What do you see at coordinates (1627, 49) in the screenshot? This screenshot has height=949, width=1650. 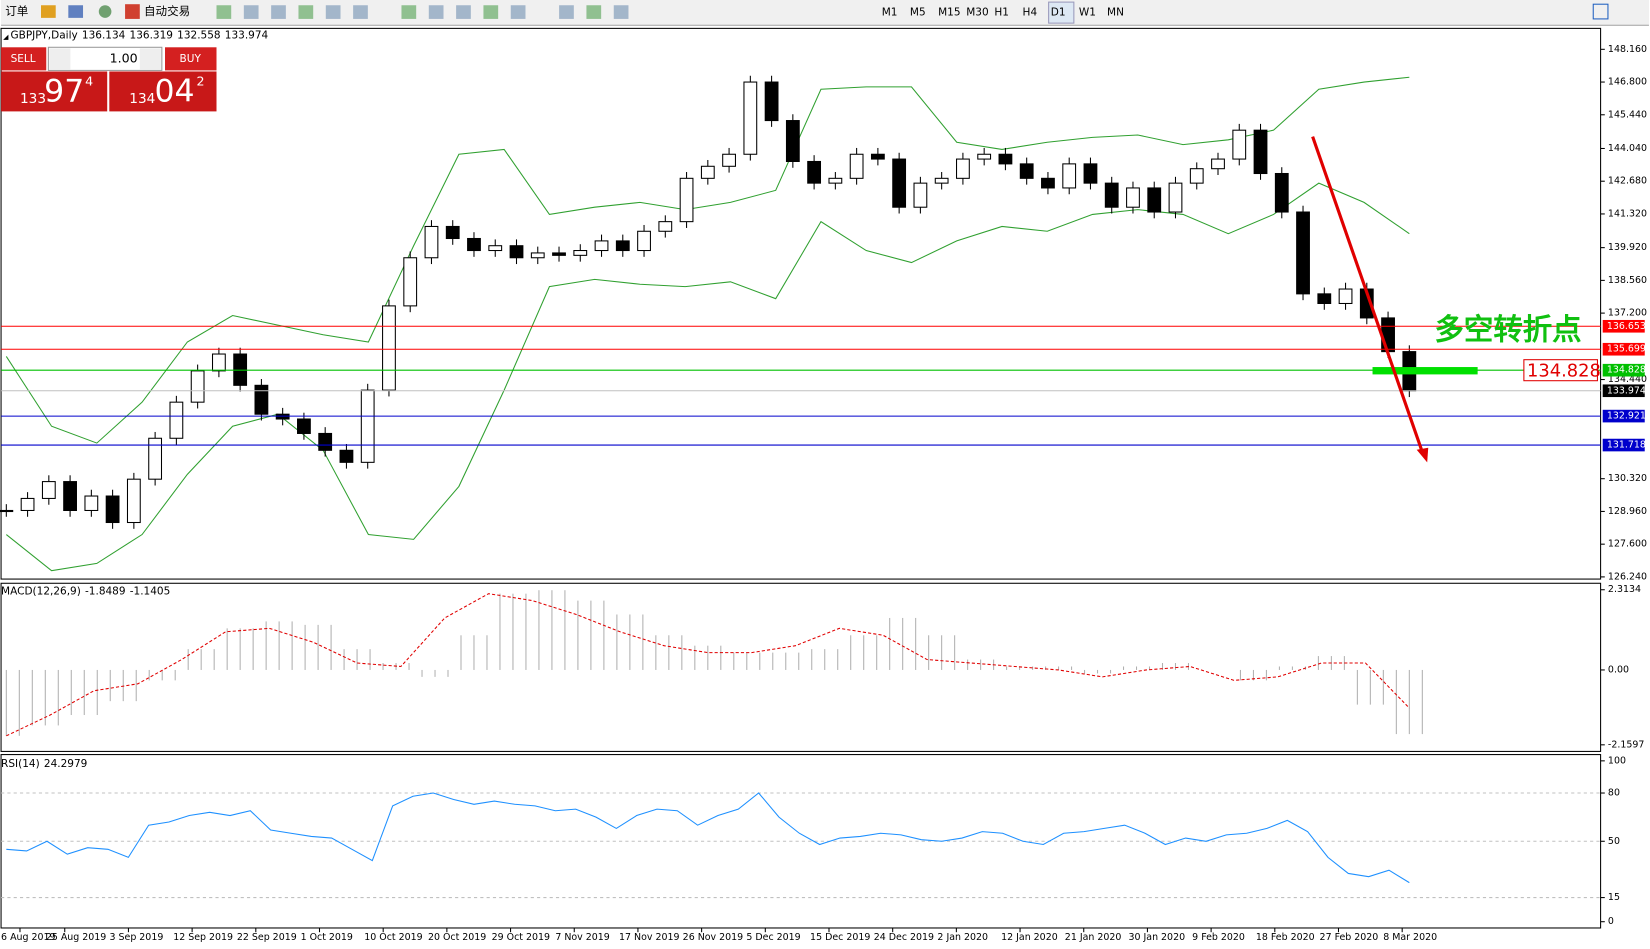 I see `y-tick-label: 148.160` at bounding box center [1627, 49].